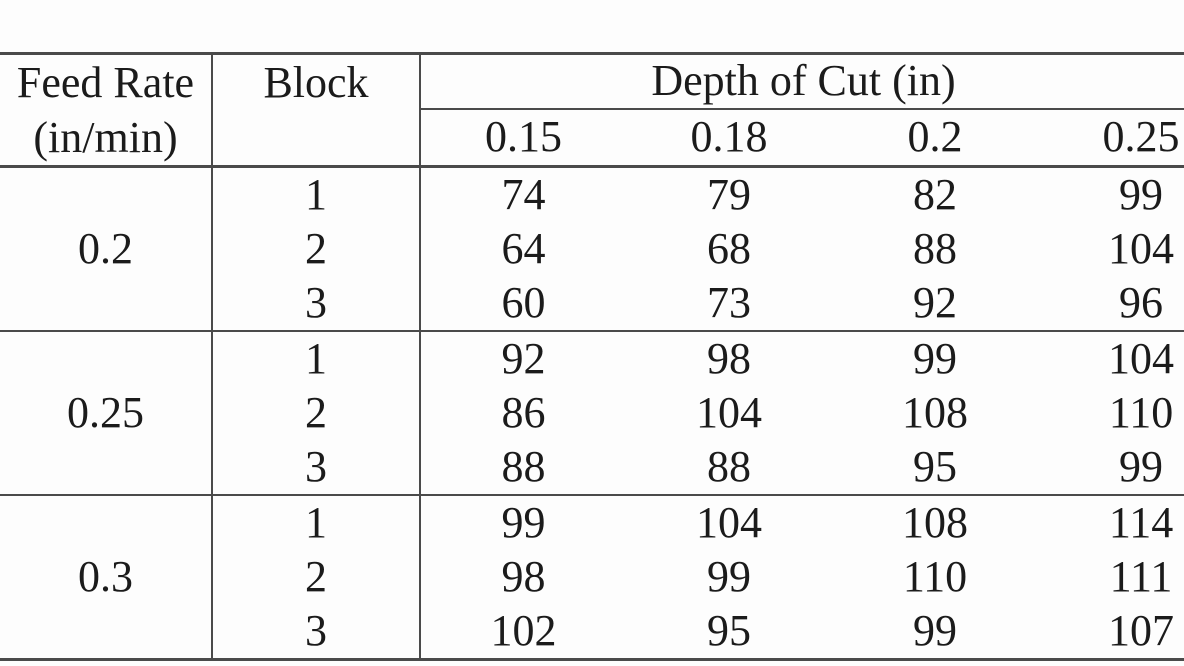 This screenshot has width=1184, height=666. I want to click on table-row: 2 64 68 88 104, so click(592, 249).